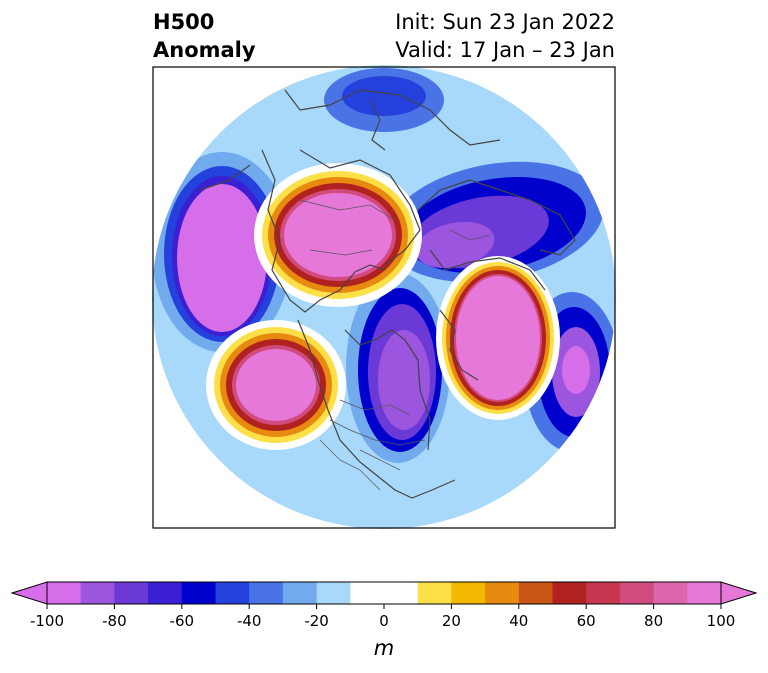 The height and width of the screenshot is (673, 768). Describe the element at coordinates (721, 621) in the screenshot. I see `colorbar-tick-label: 100` at that location.